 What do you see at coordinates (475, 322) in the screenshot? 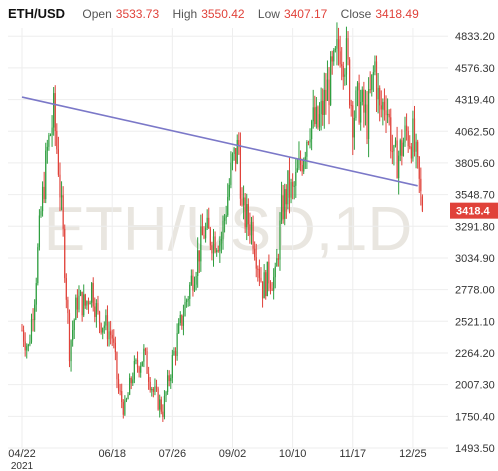
I see `y-tick-label: 2521.10` at bounding box center [475, 322].